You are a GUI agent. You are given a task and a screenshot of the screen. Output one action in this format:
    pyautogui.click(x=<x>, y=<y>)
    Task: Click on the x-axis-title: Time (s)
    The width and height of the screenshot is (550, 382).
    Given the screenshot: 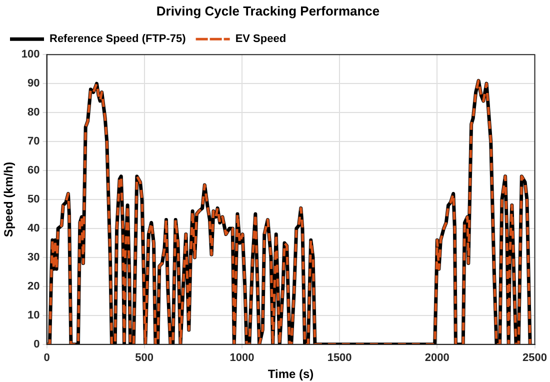 What is the action you would take?
    pyautogui.click(x=291, y=374)
    